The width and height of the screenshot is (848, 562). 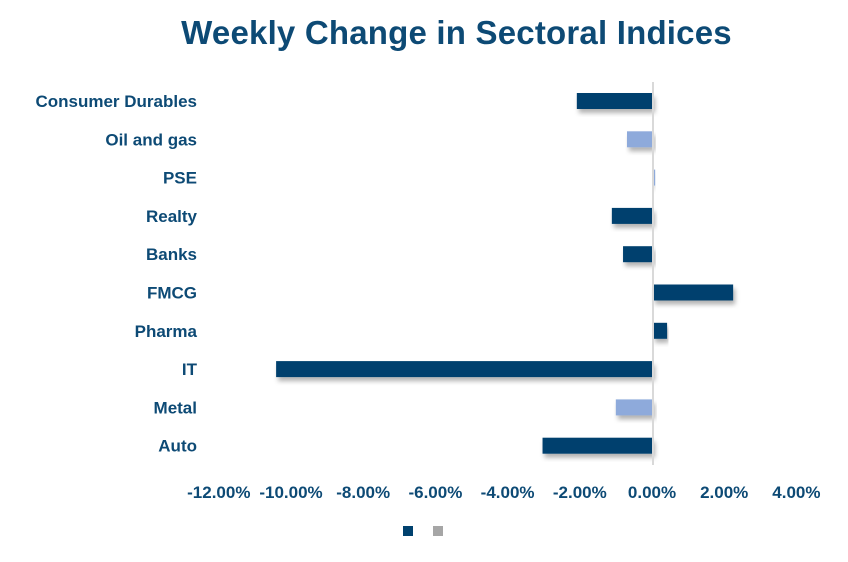 I want to click on category-label: Oil and gas, so click(x=151, y=139).